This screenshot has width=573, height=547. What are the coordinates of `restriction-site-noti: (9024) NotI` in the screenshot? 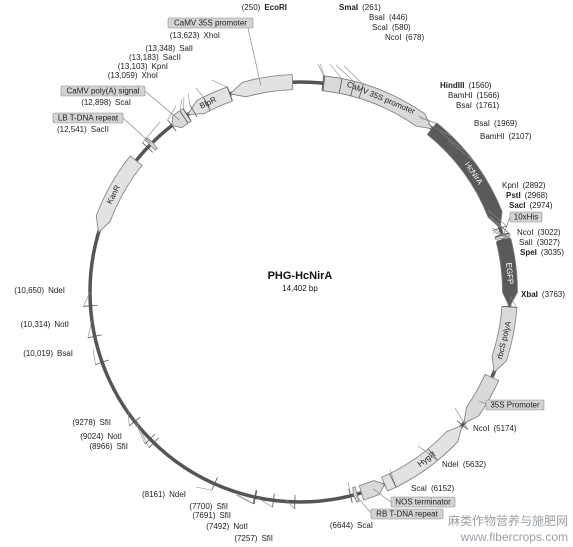 It's located at (118, 431).